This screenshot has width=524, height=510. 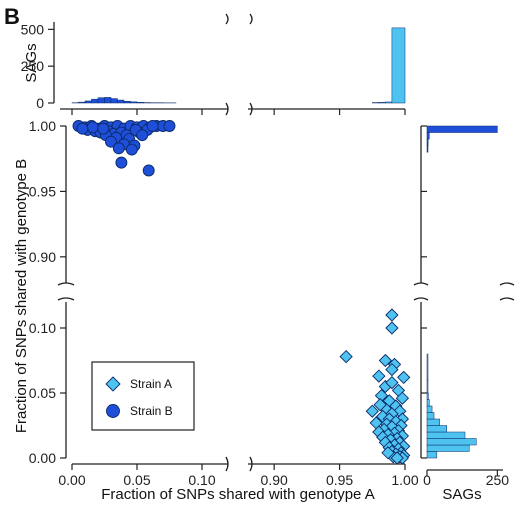 I want to click on x-axis-tick-label: 1.00, so click(x=404, y=480).